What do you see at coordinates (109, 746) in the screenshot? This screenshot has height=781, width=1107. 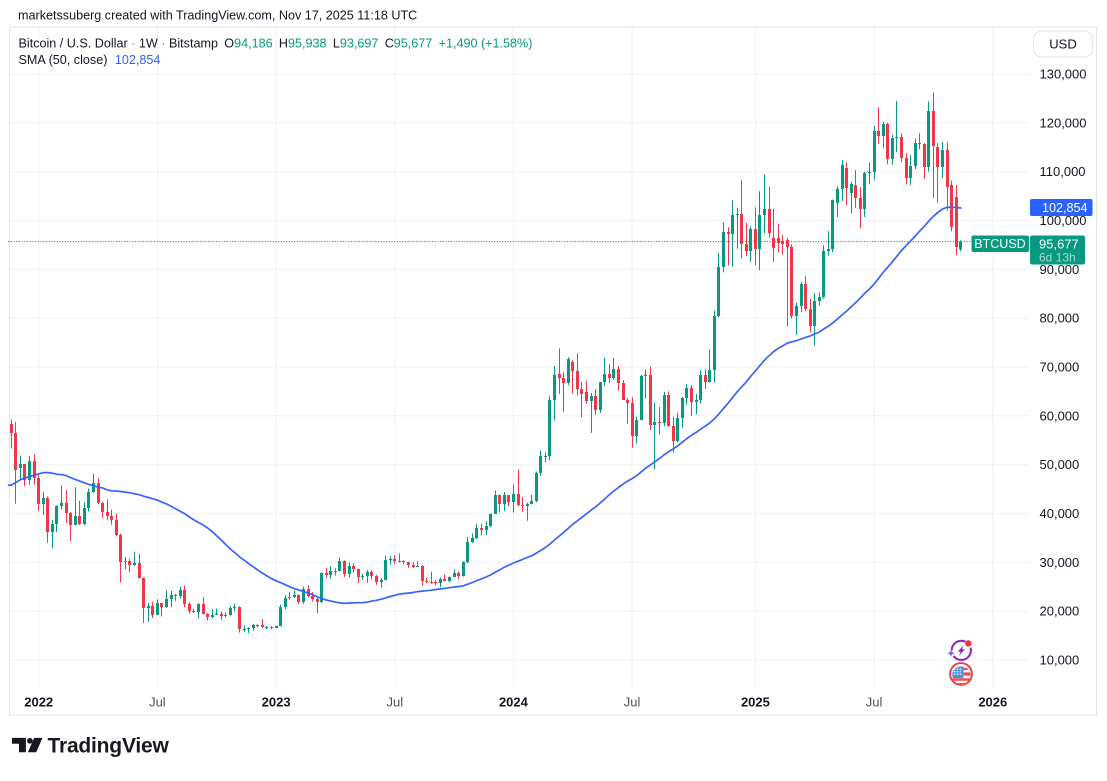 I see `svg-text: TradingView` at bounding box center [109, 746].